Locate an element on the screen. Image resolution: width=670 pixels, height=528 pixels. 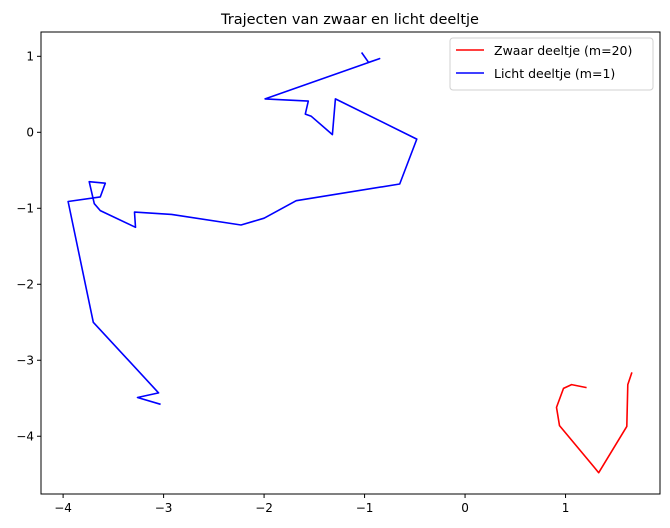
legend-box is located at coordinates (551, 64).